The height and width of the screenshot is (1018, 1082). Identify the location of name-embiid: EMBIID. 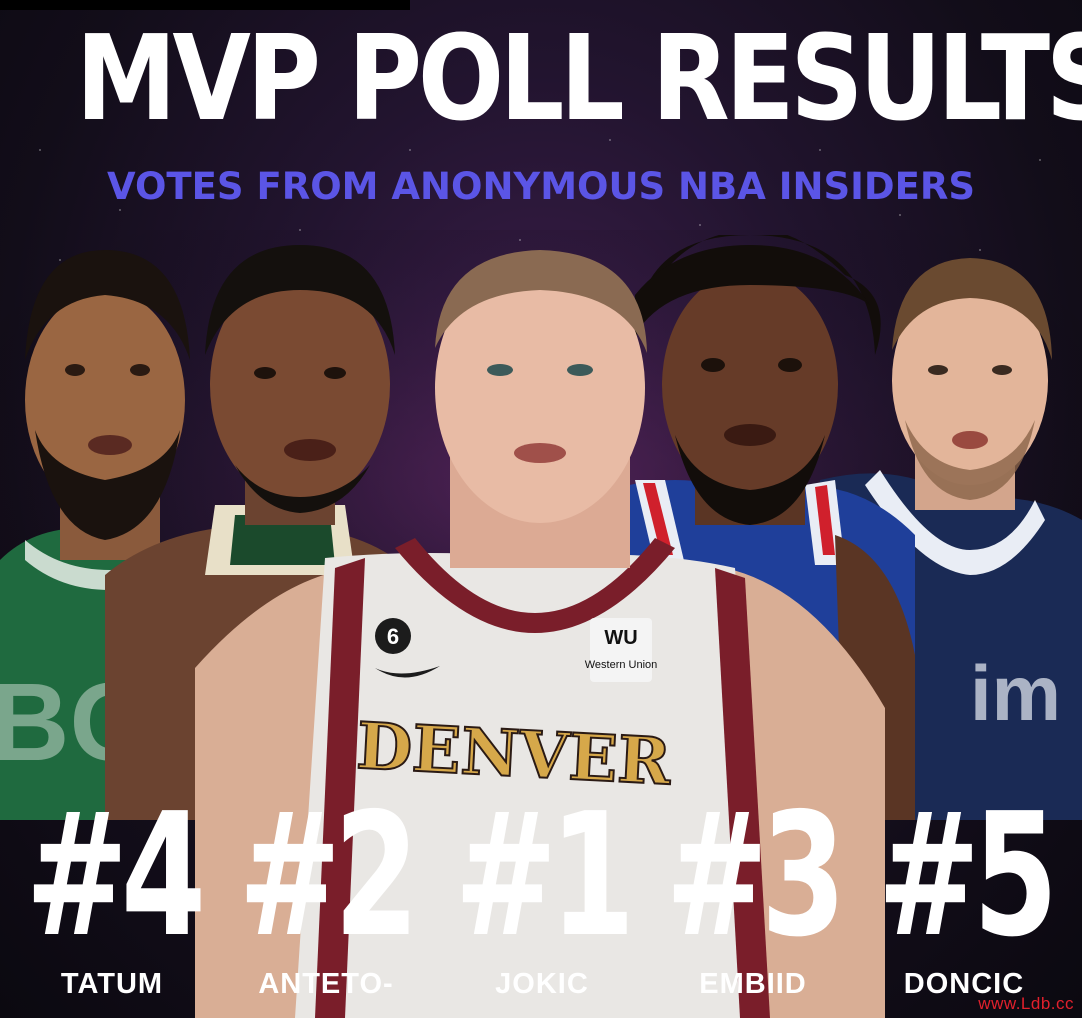
(753, 984).